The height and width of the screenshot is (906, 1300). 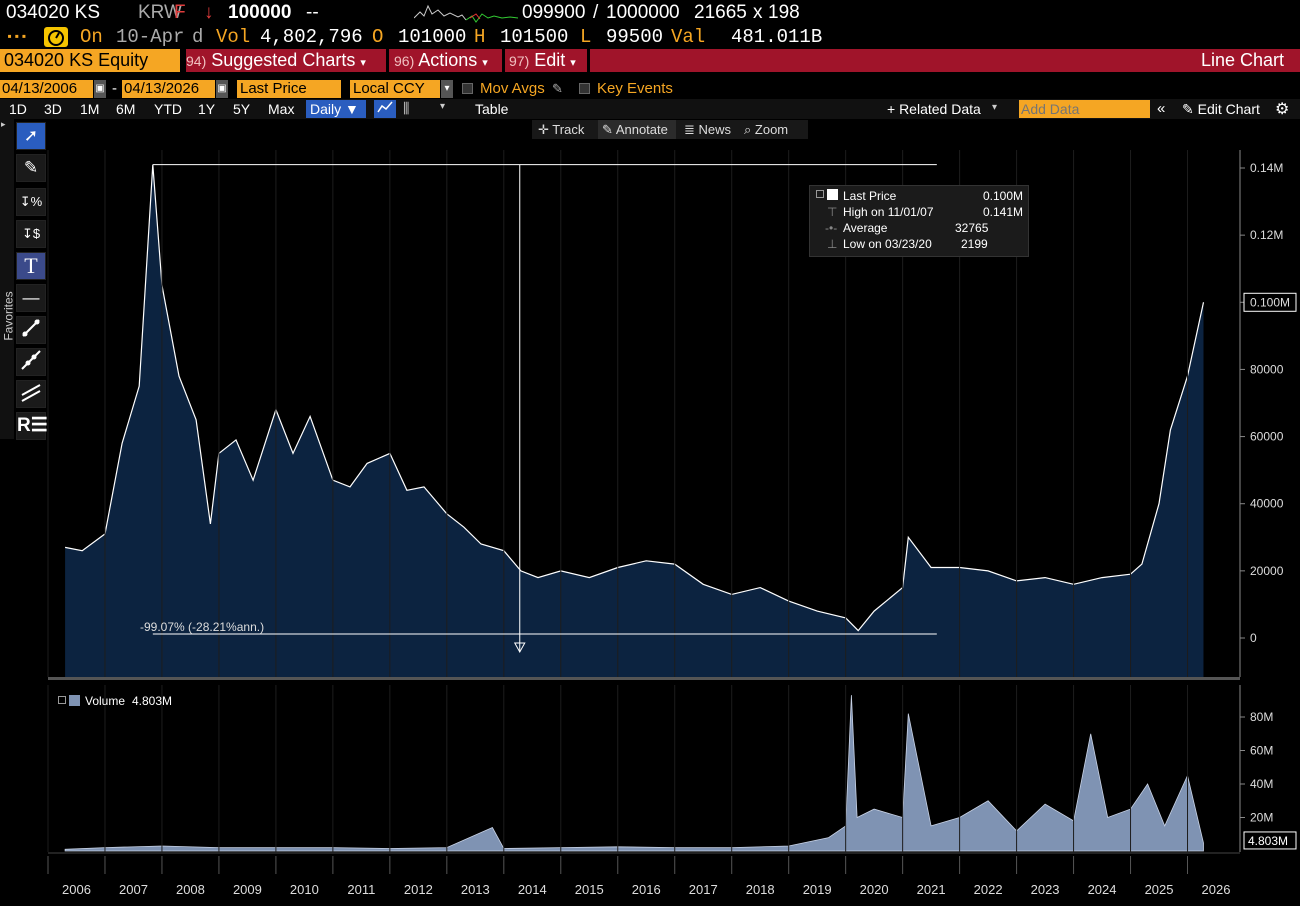 I want to click on horizontal-line-icon: —, so click(x=31, y=298).